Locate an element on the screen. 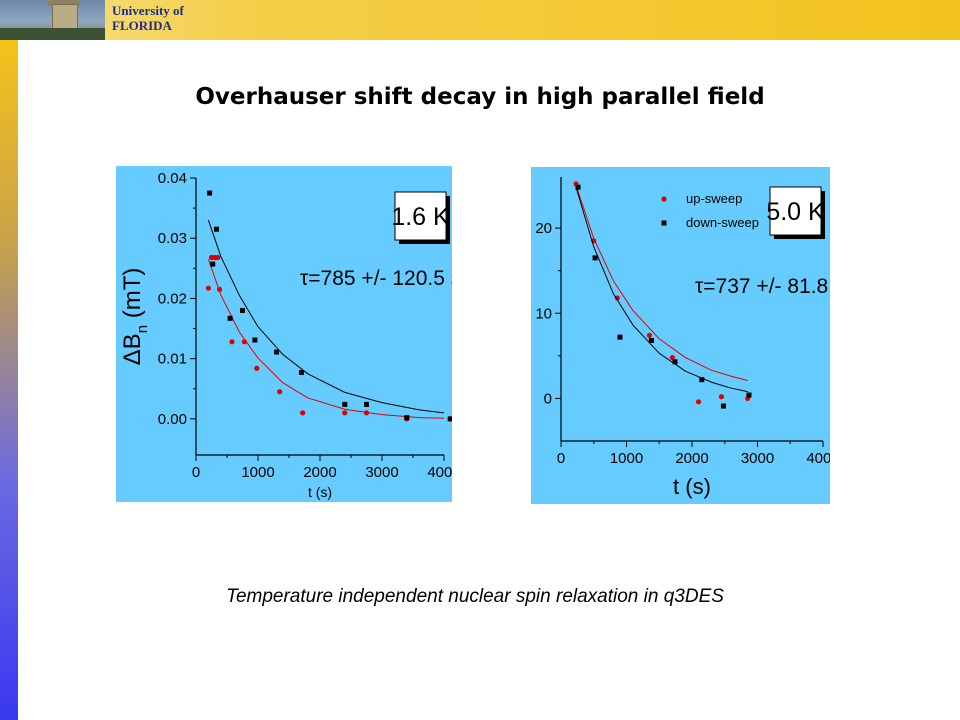 Image resolution: width=960 pixels, height=720 pixels. y-tick-label: 0.00 is located at coordinates (172, 419).